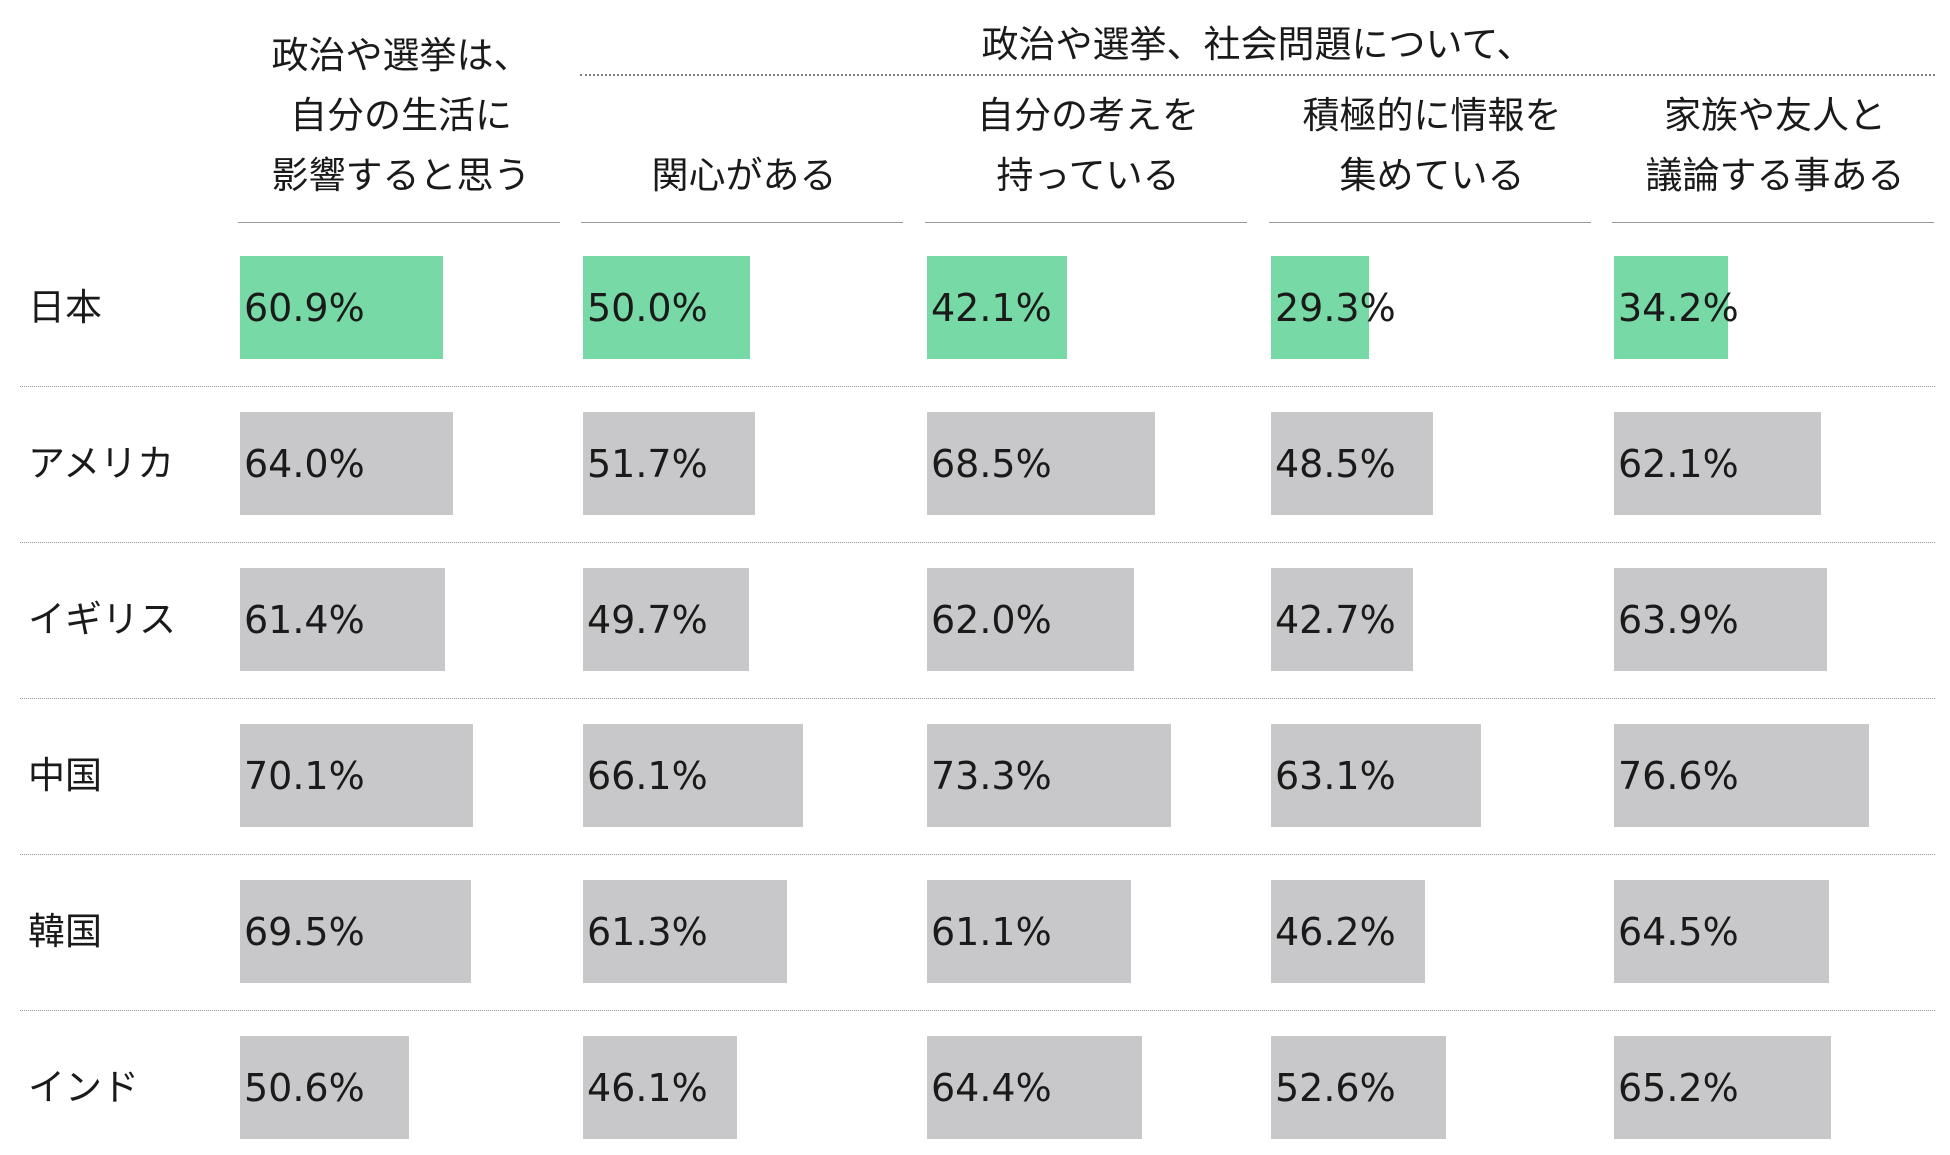  I want to click on column-header-4: 積極的に情報を 集めている, so click(1432, 146).